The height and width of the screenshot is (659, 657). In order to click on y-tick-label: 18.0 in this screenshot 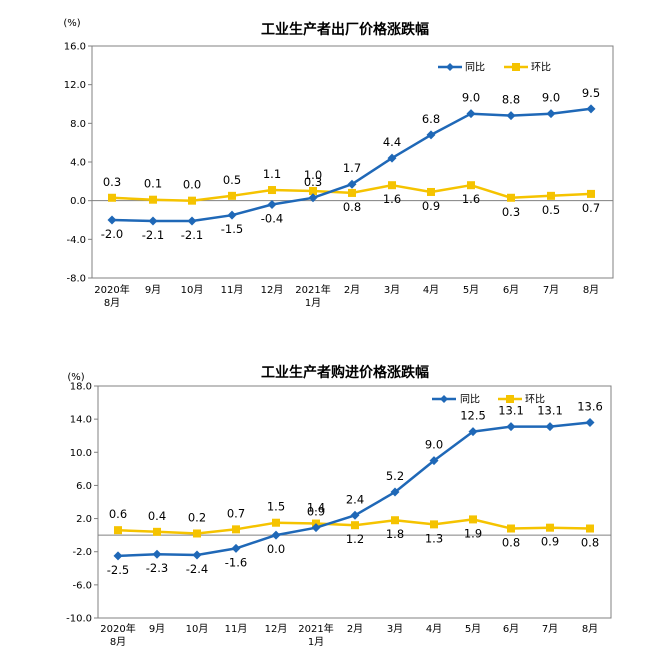, I will do `click(81, 387)`.